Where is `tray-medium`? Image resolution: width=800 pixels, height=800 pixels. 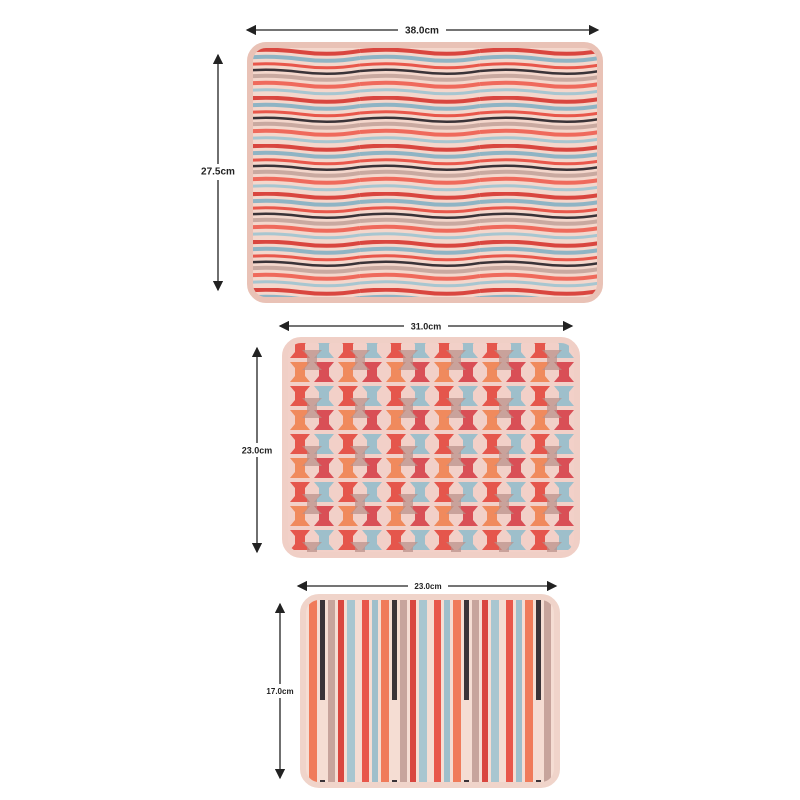 tray-medium is located at coordinates (431, 447).